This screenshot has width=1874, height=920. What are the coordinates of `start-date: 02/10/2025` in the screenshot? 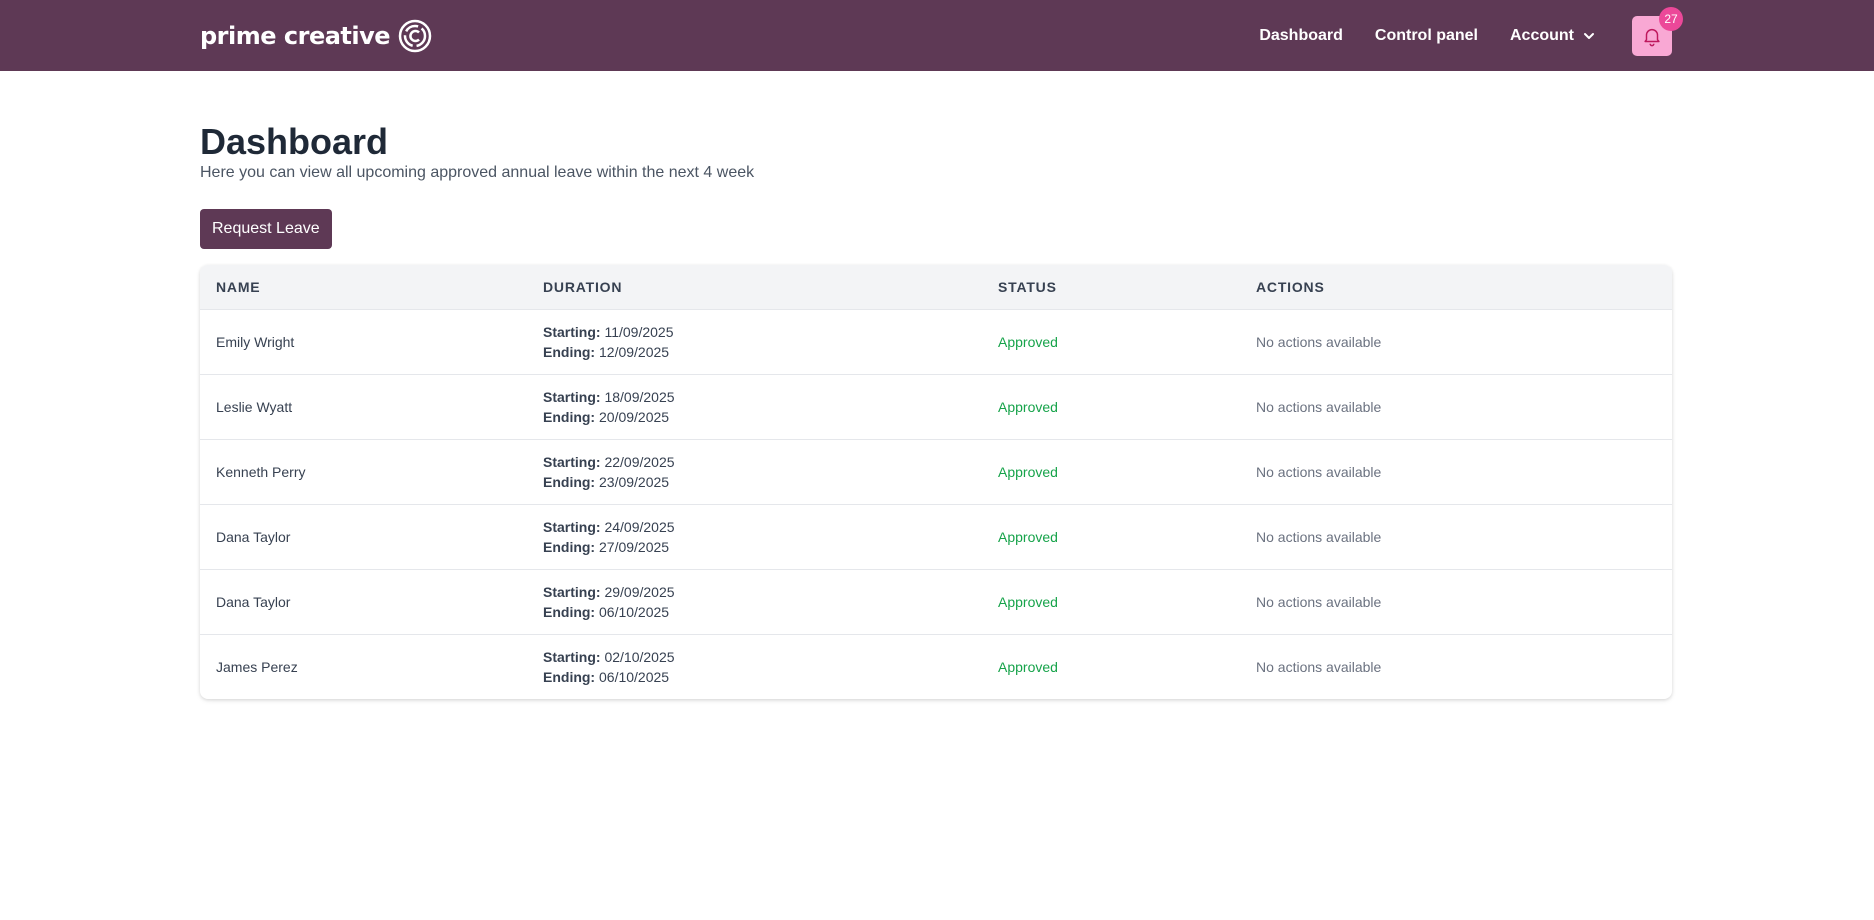 It's located at (639, 656).